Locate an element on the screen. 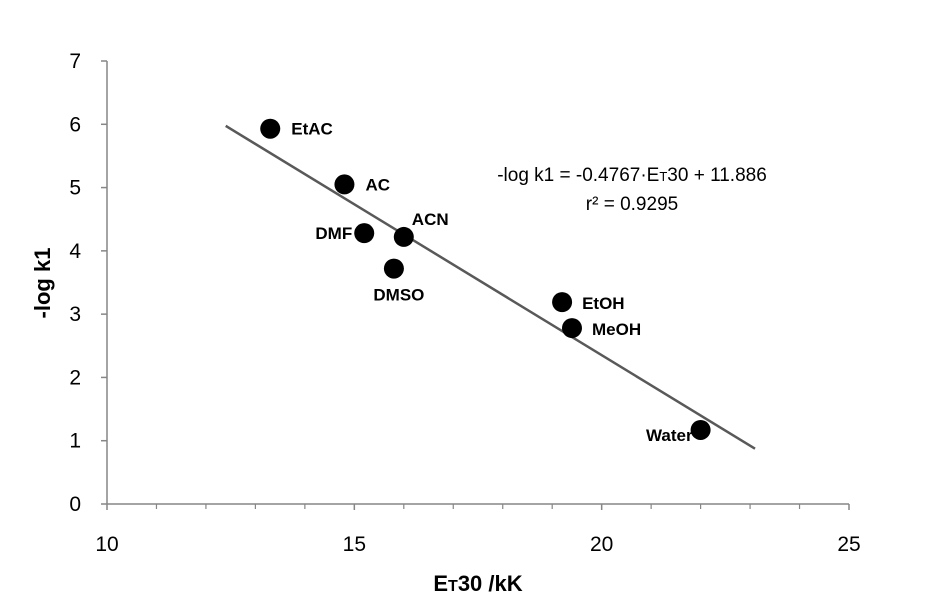 This screenshot has height=608, width=945. trendline-equation: -log k1 = -0.4767·ET30 + 11.886 is located at coordinates (632, 175).